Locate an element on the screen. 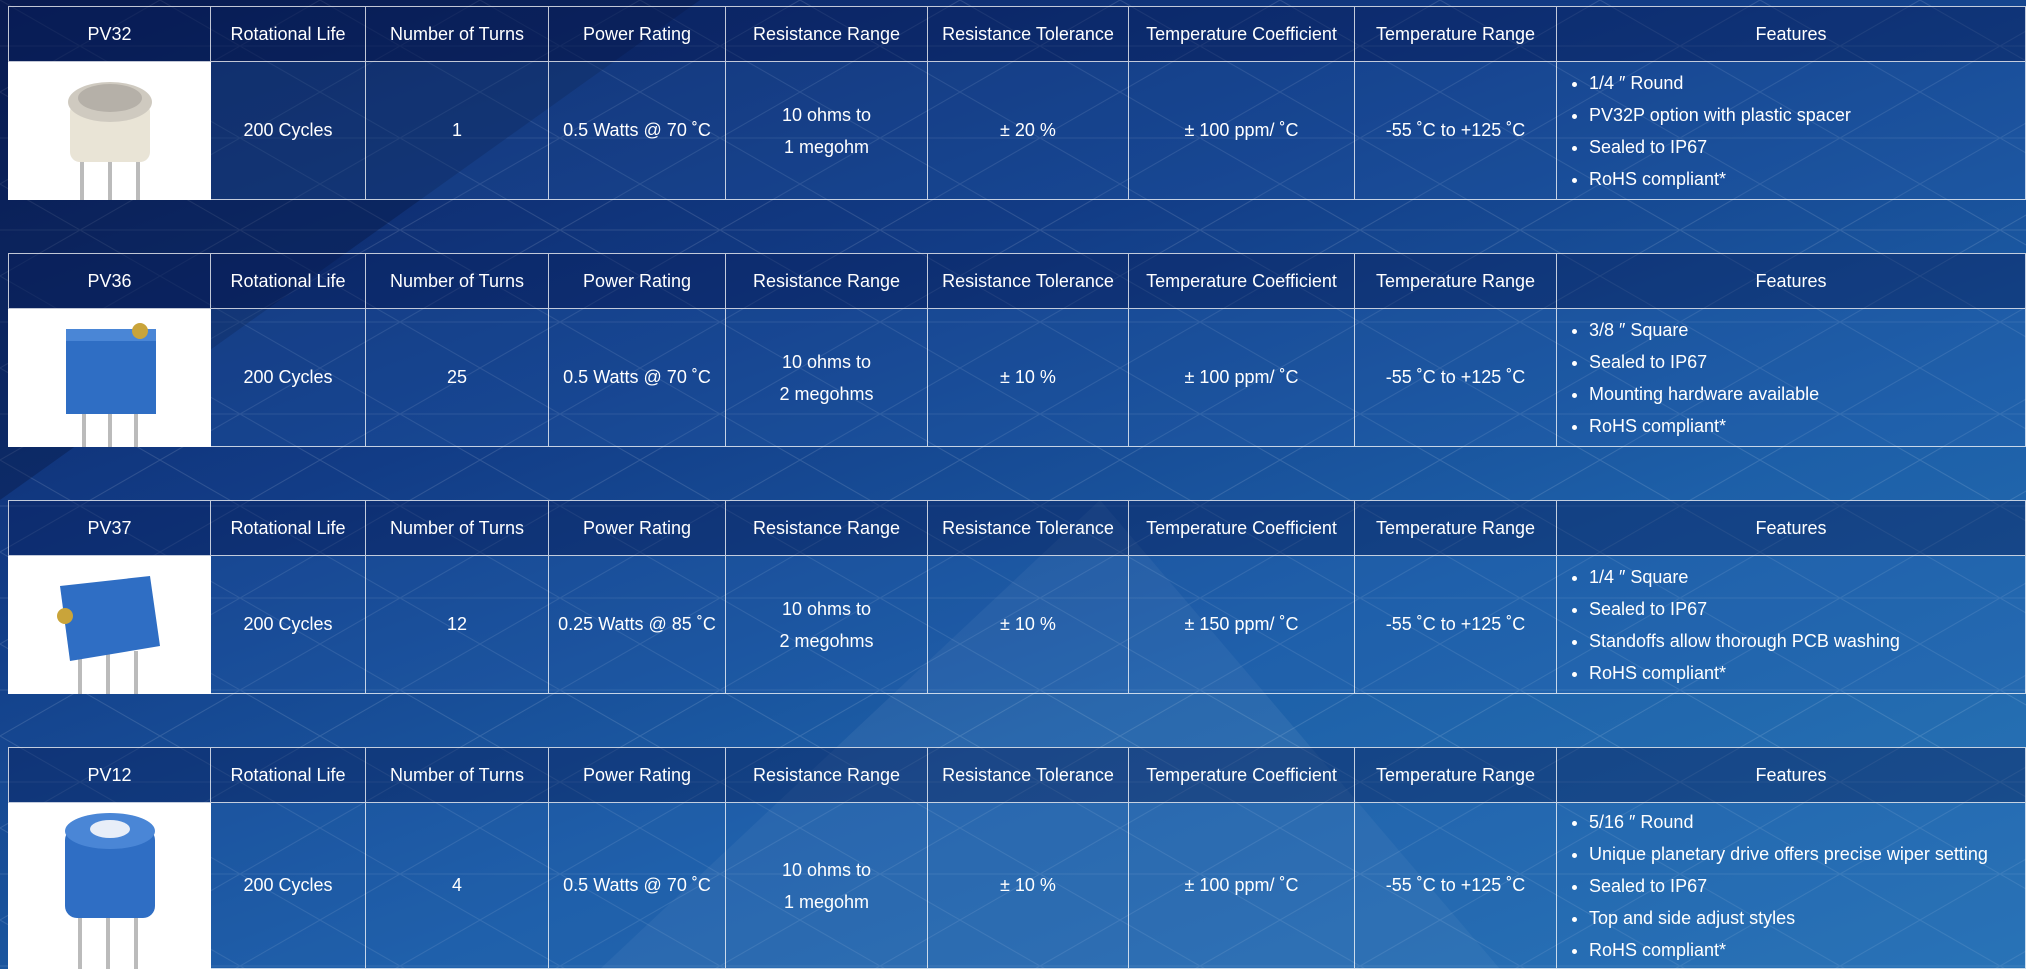 The height and width of the screenshot is (969, 2026). data-cell: 1 is located at coordinates (457, 131).